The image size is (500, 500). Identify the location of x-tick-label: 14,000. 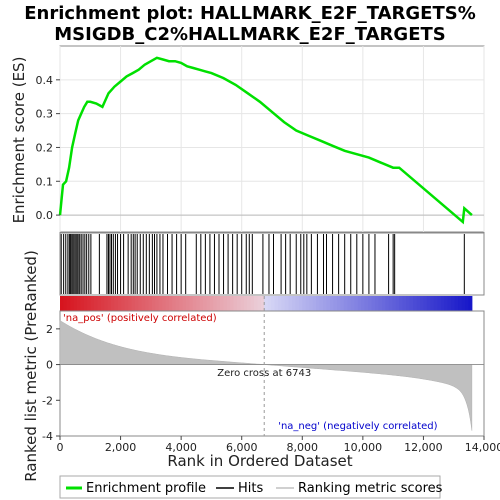
(482, 447).